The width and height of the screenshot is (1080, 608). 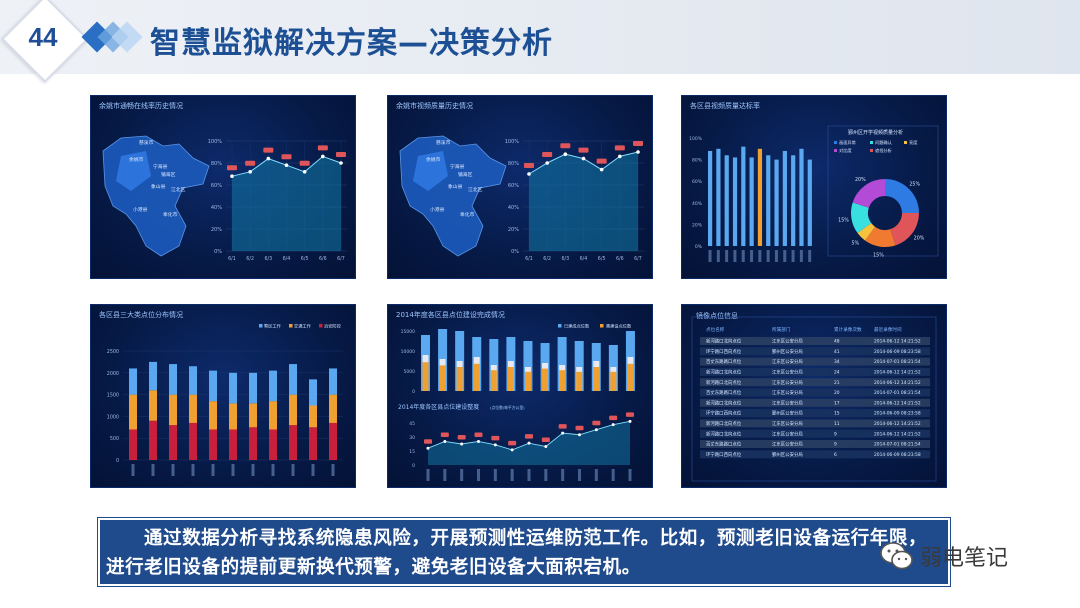 What do you see at coordinates (250, 259) in the screenshot?
I see `x-tick-label: 6/2` at bounding box center [250, 259].